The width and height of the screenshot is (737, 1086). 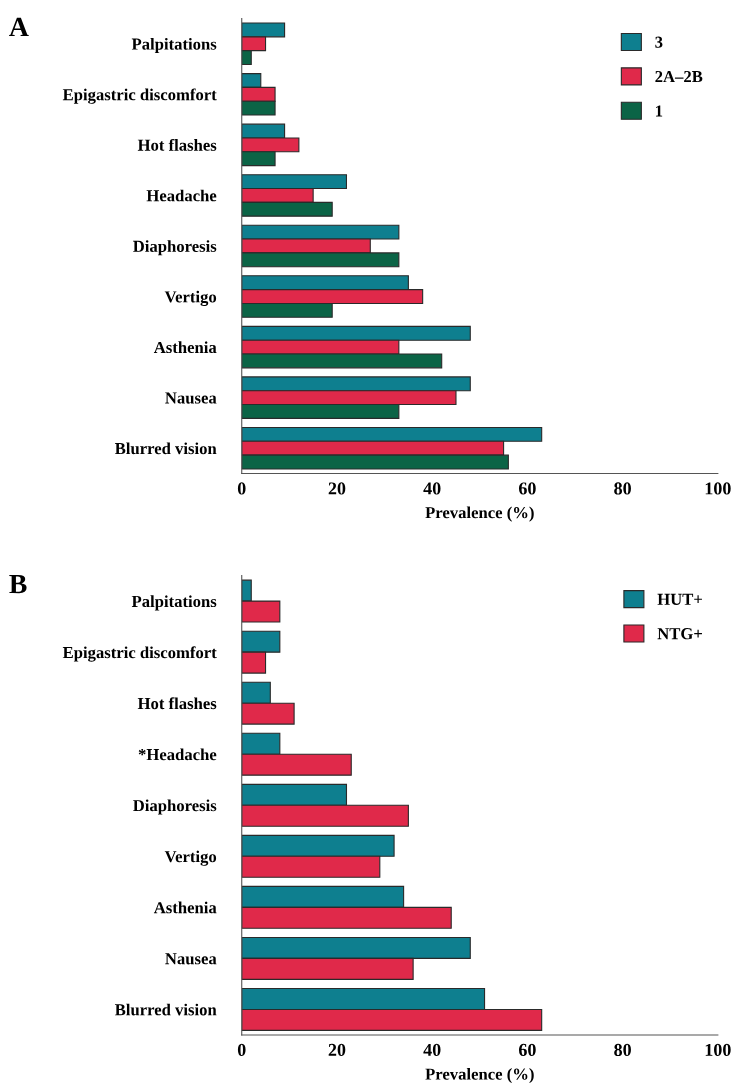 I want to click on legend-label: 2A–2B, so click(x=679, y=76).